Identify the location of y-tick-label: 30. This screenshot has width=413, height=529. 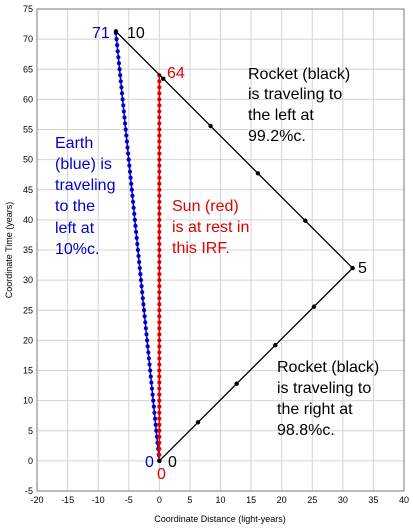
(28, 280).